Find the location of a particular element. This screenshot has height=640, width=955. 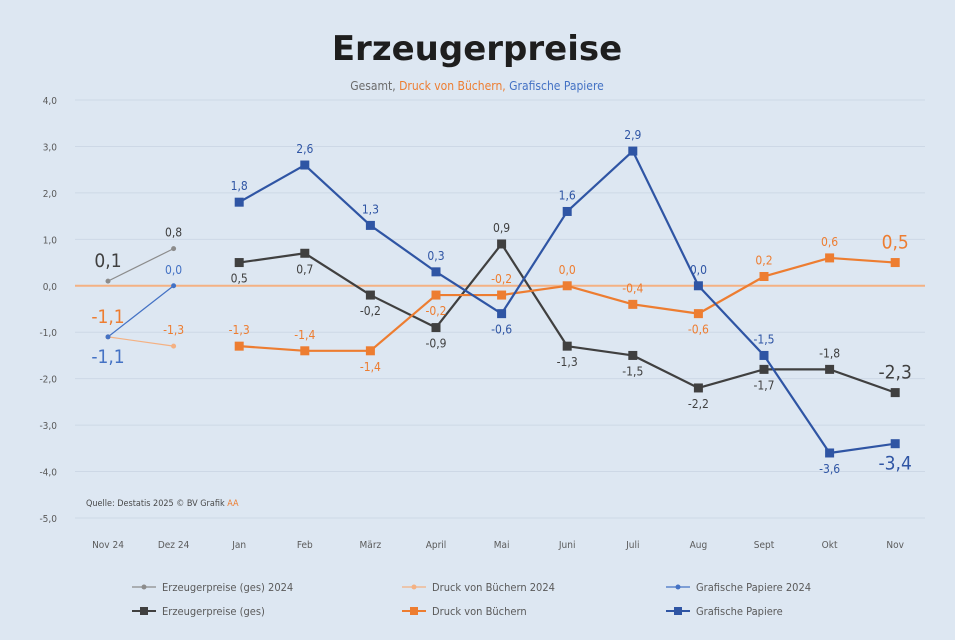

data-label: -2,3 is located at coordinates (895, 373).